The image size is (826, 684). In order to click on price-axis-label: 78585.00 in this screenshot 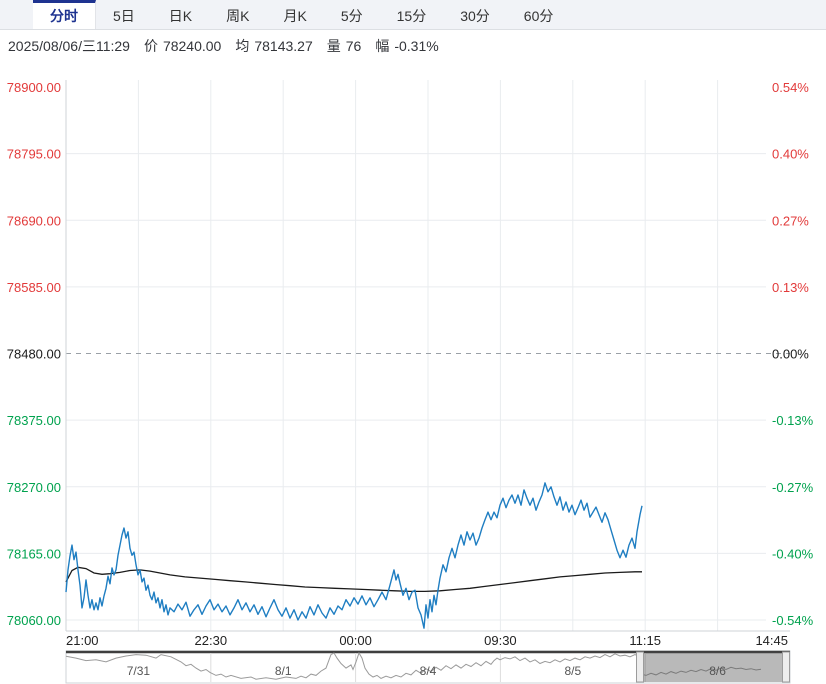, I will do `click(34, 287)`.